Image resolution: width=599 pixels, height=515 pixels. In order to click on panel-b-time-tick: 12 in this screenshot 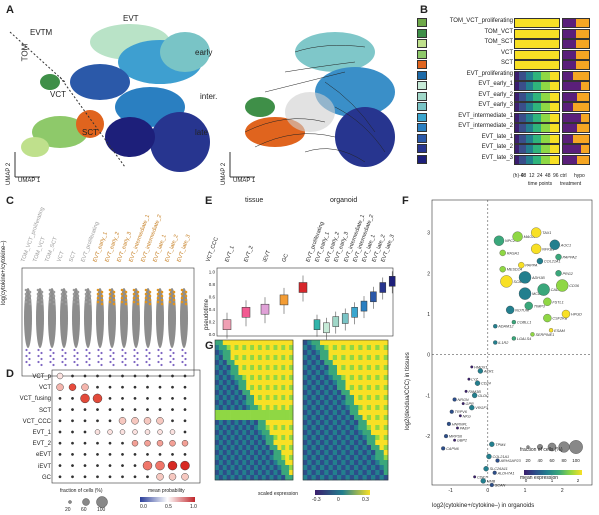, I will do `click(532, 176)`.